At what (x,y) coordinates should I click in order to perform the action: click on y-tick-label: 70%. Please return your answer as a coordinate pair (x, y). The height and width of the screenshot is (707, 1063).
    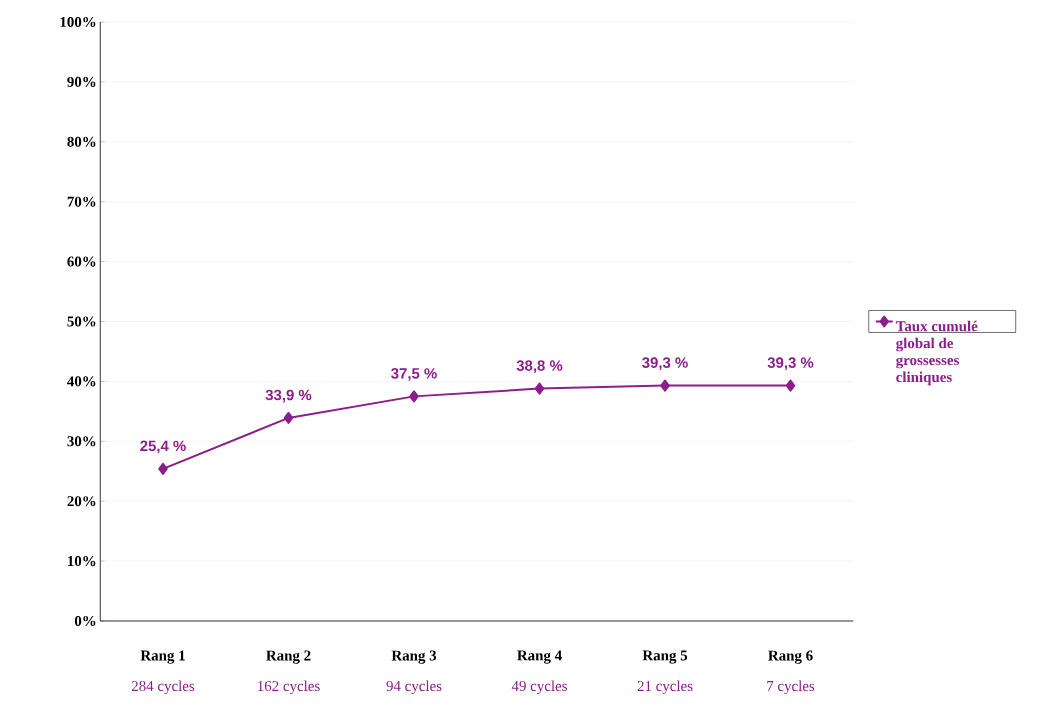
    Looking at the image, I should click on (81, 201).